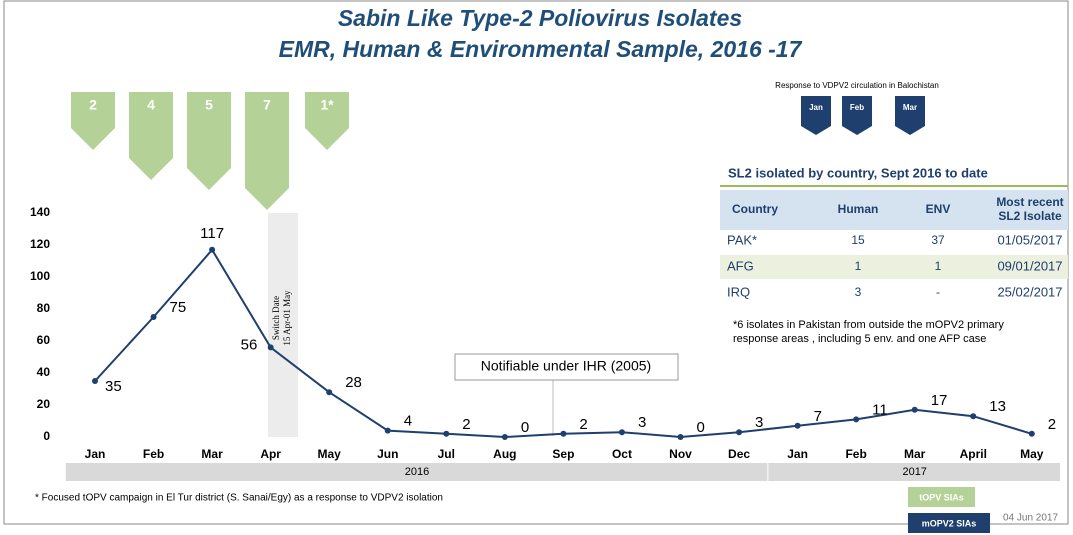  Describe the element at coordinates (44, 372) in the screenshot. I see `y-tick-label: 40` at that location.